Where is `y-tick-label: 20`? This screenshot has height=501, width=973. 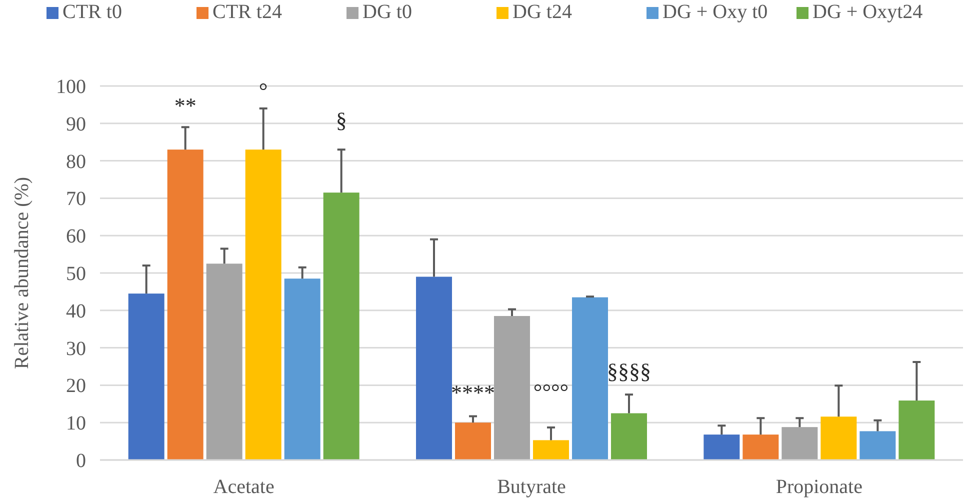 y-tick-label: 20 is located at coordinates (76, 386).